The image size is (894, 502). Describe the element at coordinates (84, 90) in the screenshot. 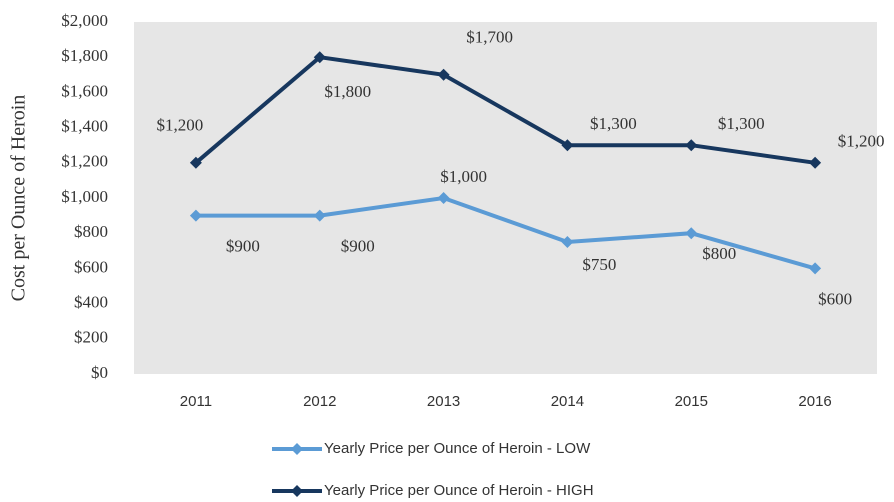

I see `y-tick-label: $1,600` at that location.